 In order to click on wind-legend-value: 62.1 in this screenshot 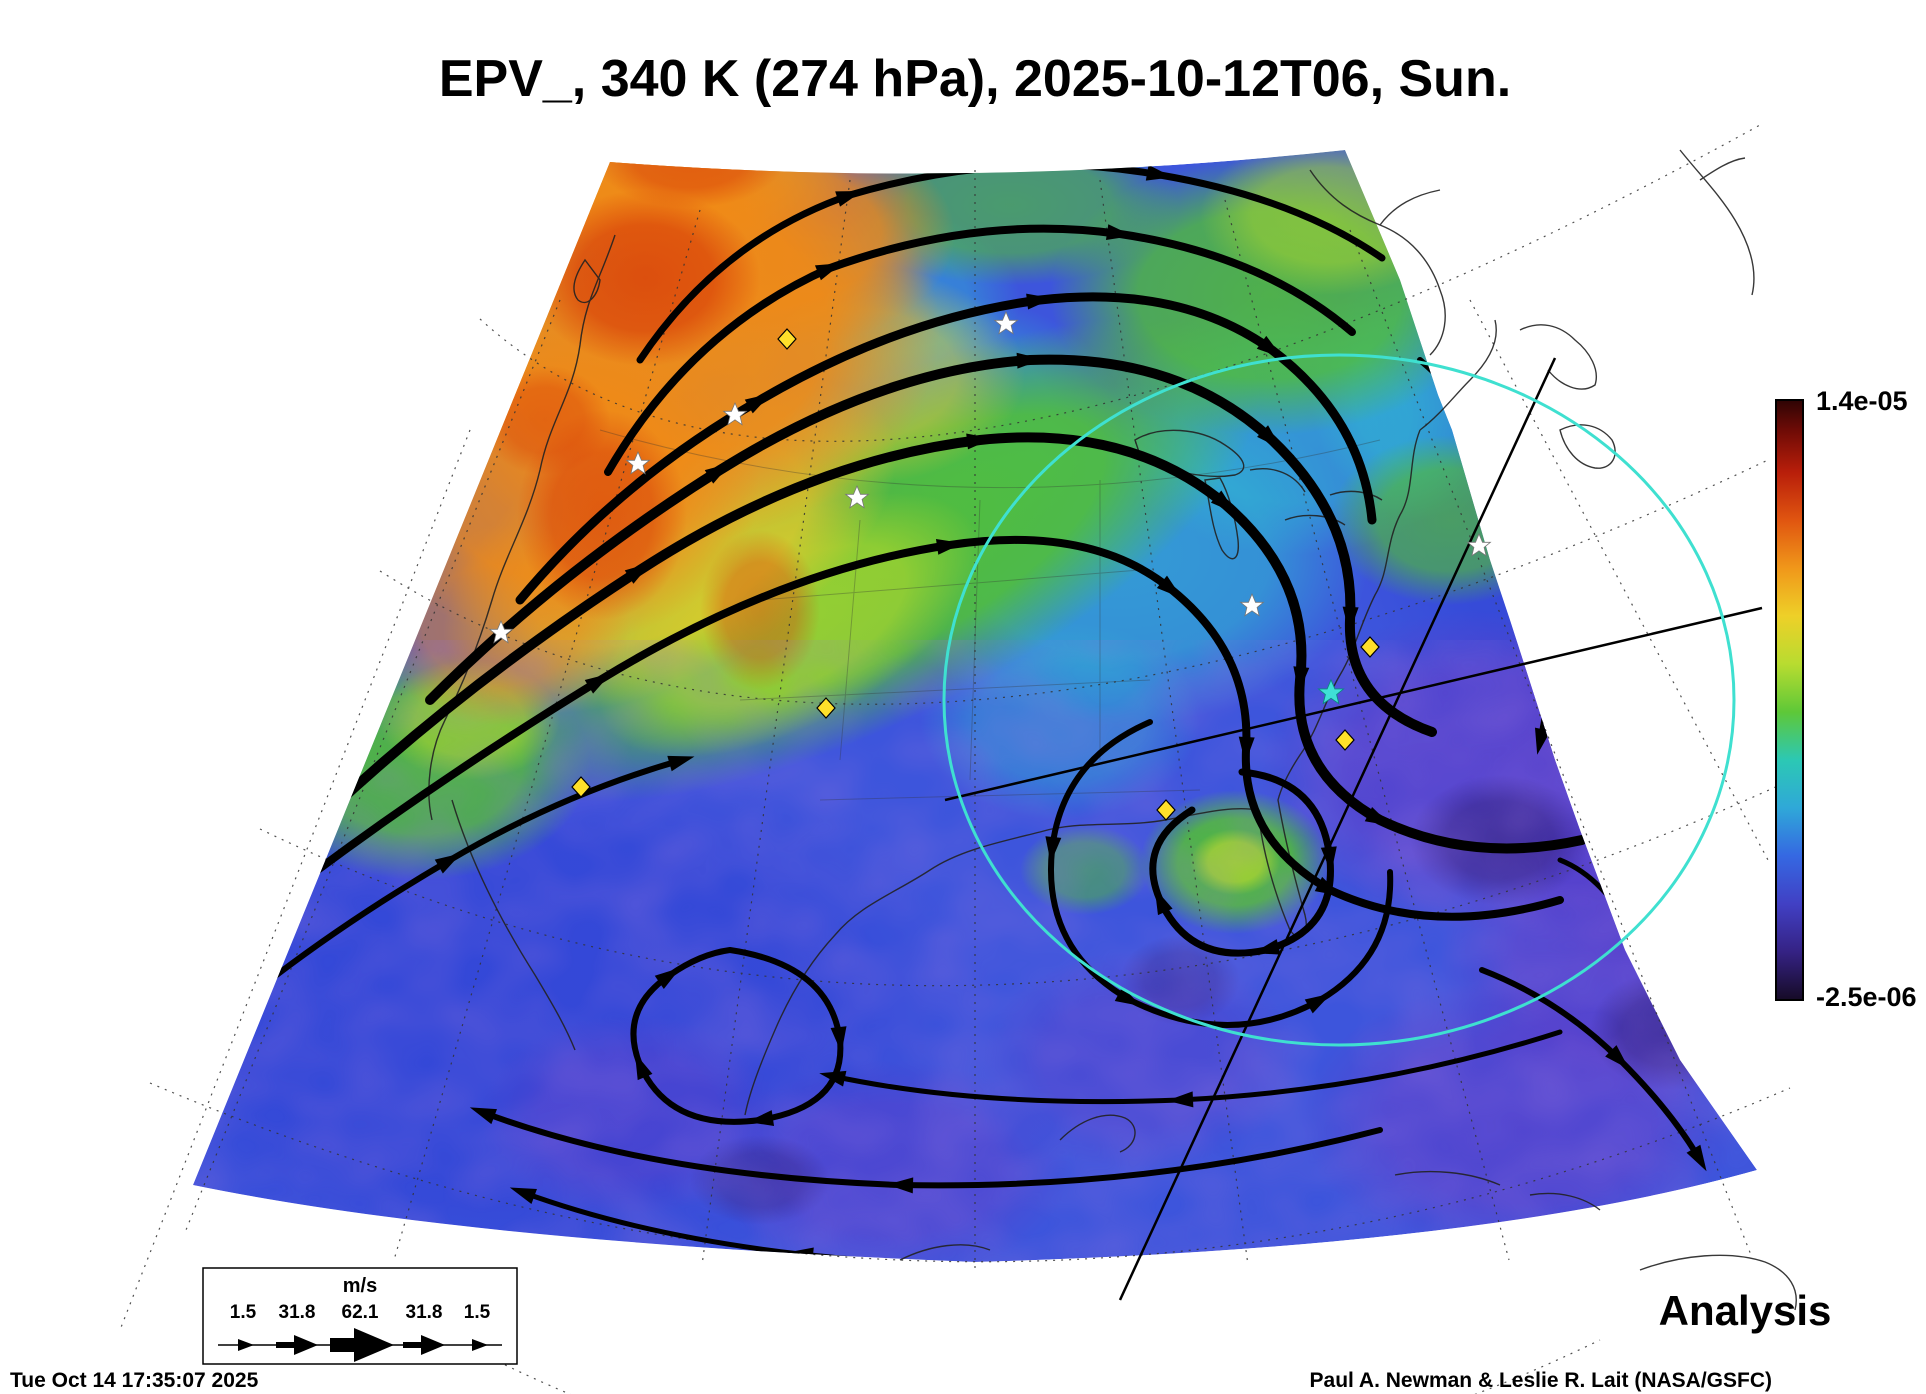, I will do `click(360, 1312)`.